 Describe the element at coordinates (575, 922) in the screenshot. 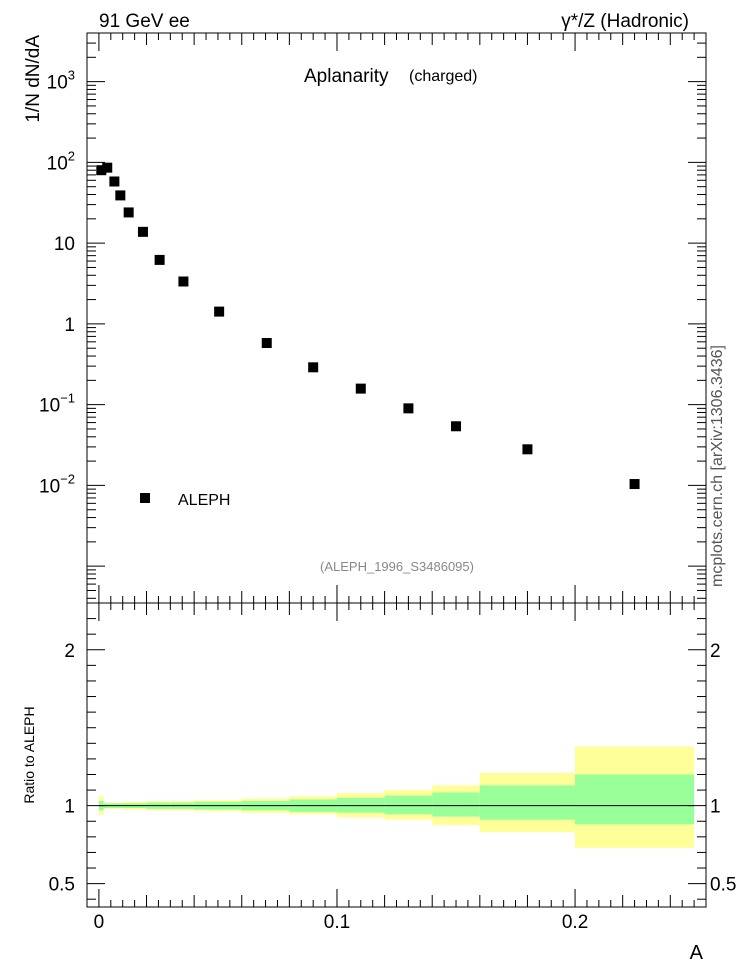

I see `x-tick-label: 0.2` at that location.